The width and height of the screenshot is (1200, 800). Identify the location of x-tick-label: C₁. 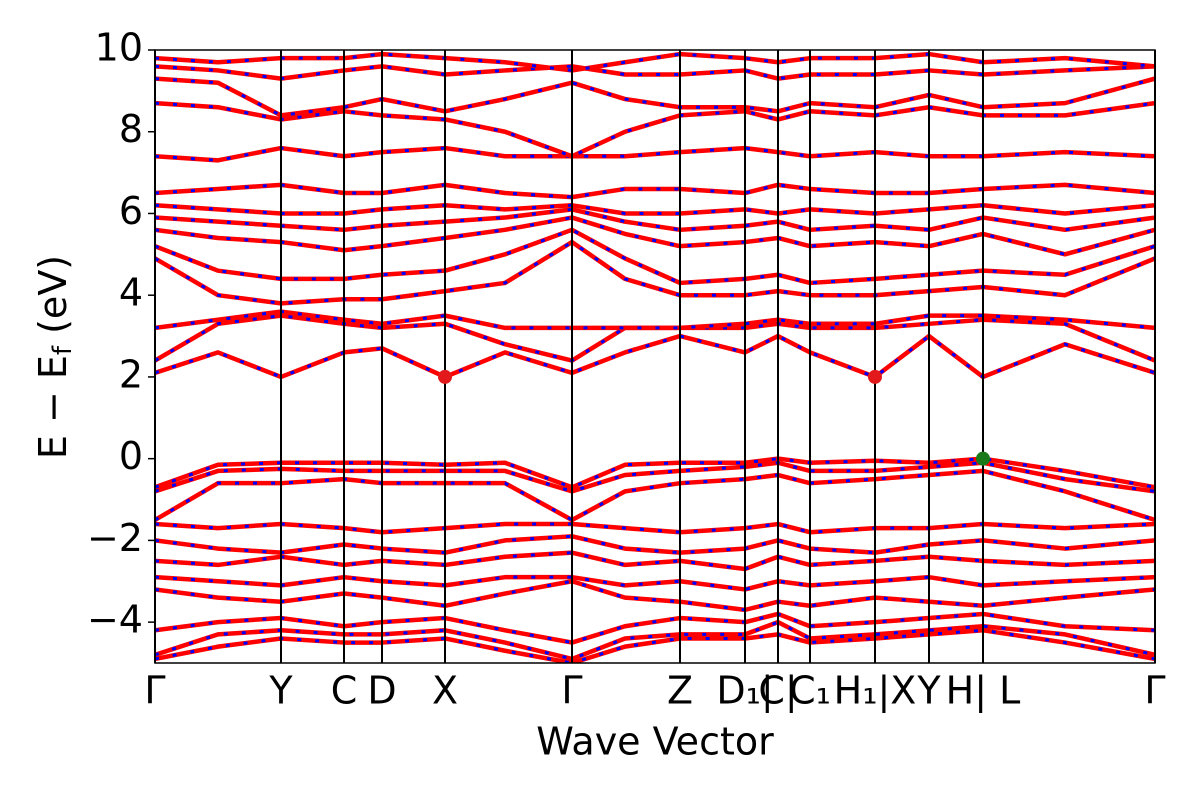
(810, 691).